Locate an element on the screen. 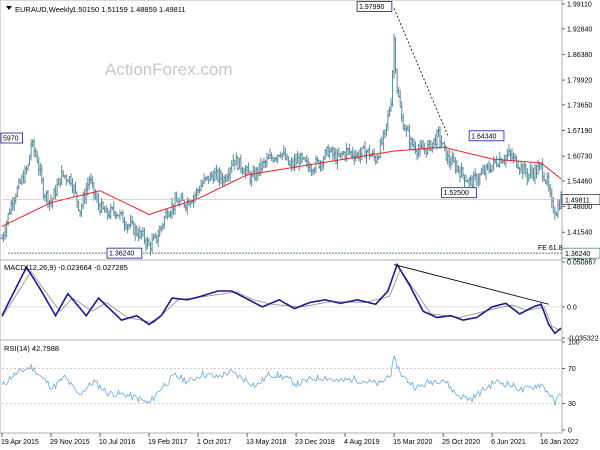 The image size is (600, 450). x-tick-label: 29 Nov 2015 is located at coordinates (70, 442).